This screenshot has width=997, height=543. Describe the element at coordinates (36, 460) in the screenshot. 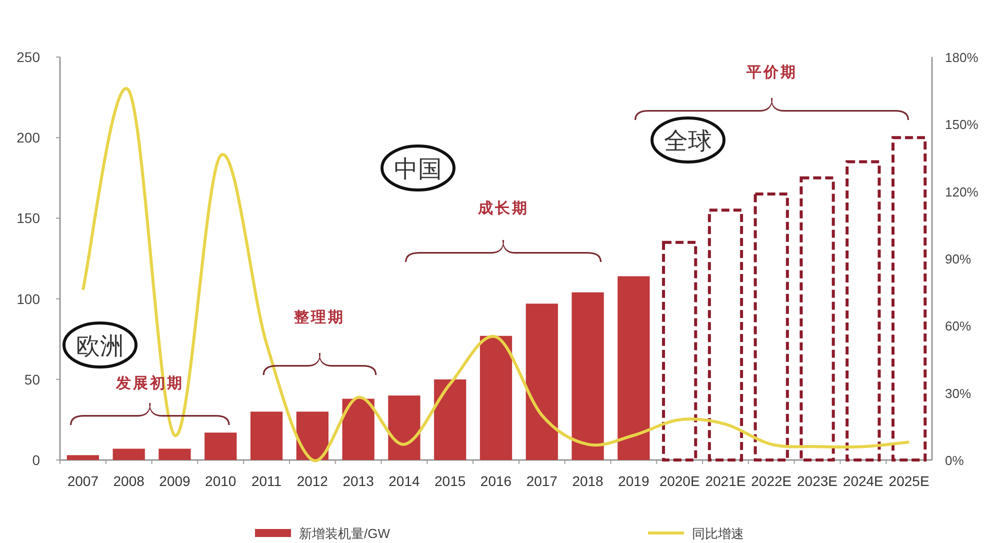

I see `y-tick-label: 0` at that location.